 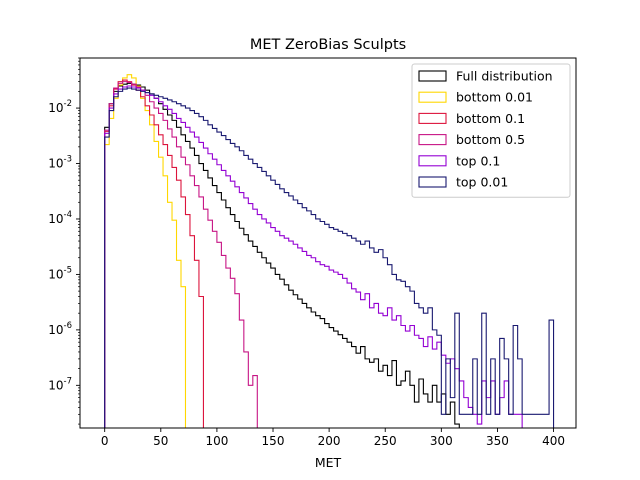 I want to click on y-tick-label: 10⁻³, so click(x=60, y=163).